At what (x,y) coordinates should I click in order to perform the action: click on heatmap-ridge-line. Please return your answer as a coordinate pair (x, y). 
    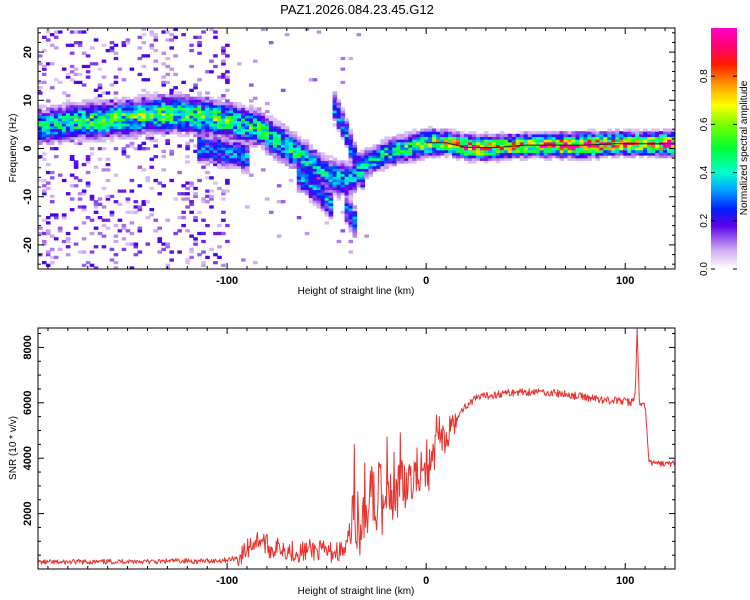
    Looking at the image, I should click on (550, 145).